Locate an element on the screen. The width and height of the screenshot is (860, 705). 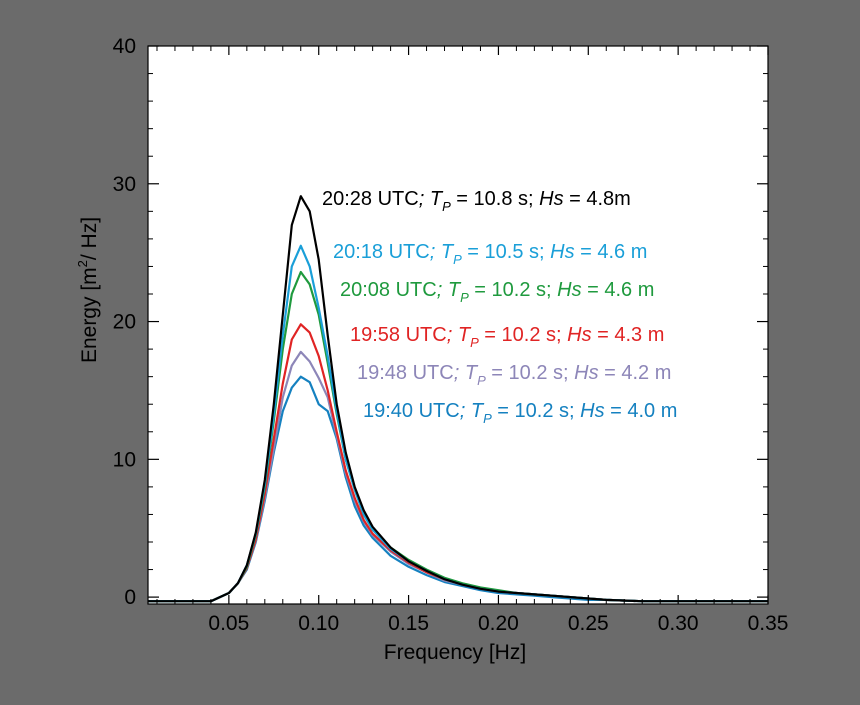
y-tick-label: 40 is located at coordinates (124, 46).